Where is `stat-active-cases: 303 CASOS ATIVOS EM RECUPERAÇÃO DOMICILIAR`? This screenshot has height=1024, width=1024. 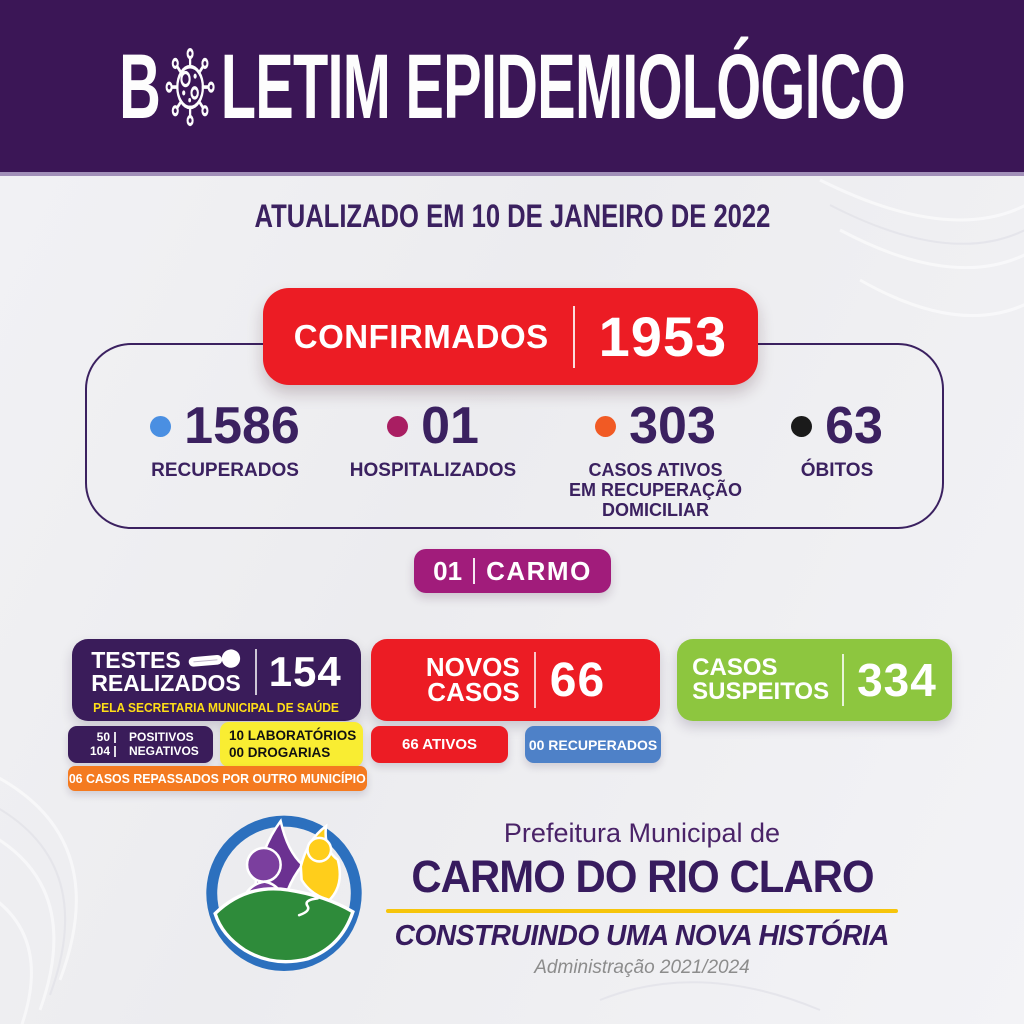
stat-active-cases: 303 CASOS ATIVOS EM RECUPERAÇÃO DOMICILIAR is located at coordinates (655, 460).